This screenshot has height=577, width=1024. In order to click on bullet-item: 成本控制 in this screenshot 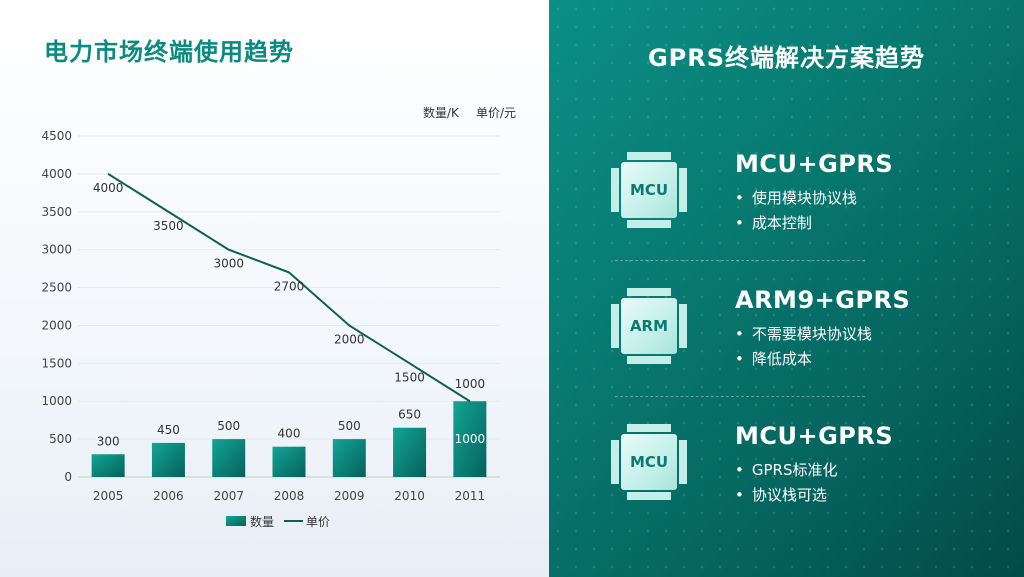, I will do `click(796, 223)`.